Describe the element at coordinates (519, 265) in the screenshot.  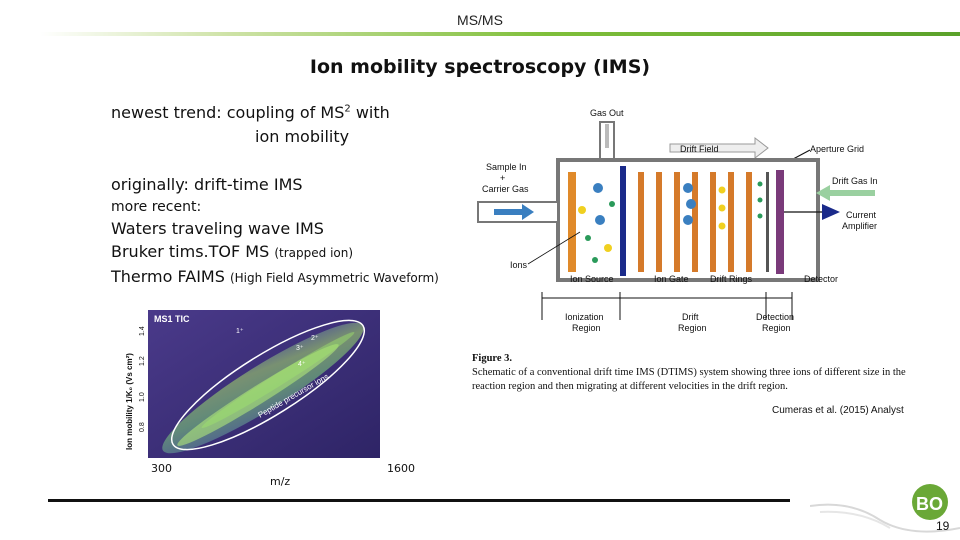
I see `ions-label: Ions` at that location.